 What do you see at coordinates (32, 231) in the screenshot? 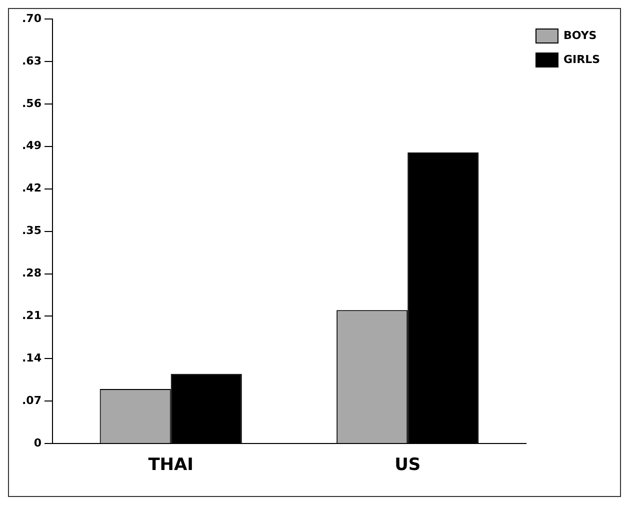
I see `y-tick-label: .35` at bounding box center [32, 231].